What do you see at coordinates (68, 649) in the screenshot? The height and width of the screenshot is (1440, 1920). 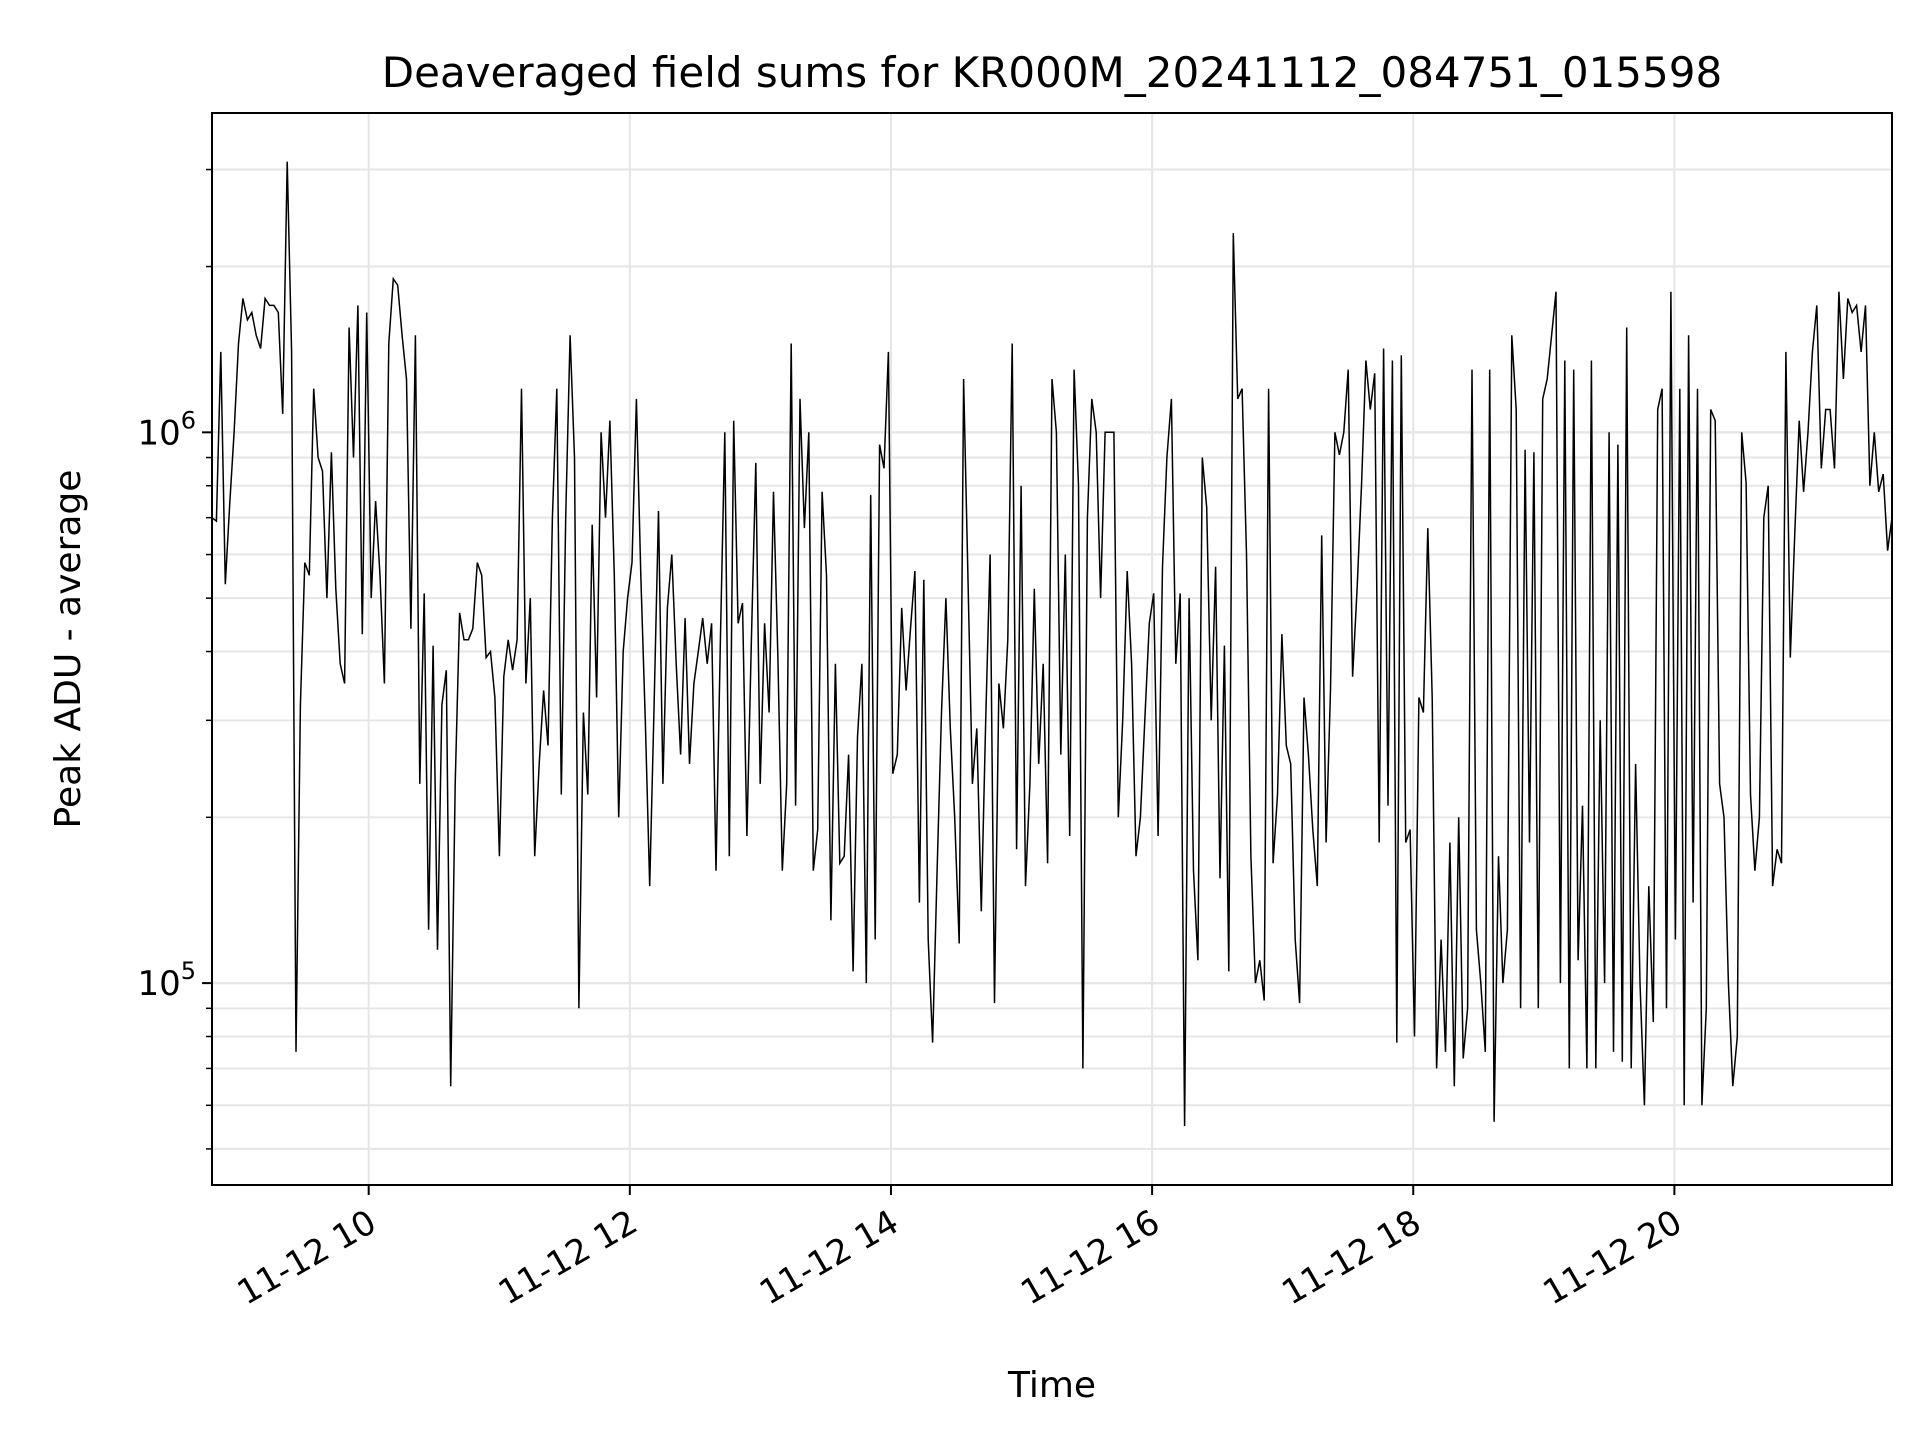 I see `y-axis-label: Peak ADU - average` at bounding box center [68, 649].